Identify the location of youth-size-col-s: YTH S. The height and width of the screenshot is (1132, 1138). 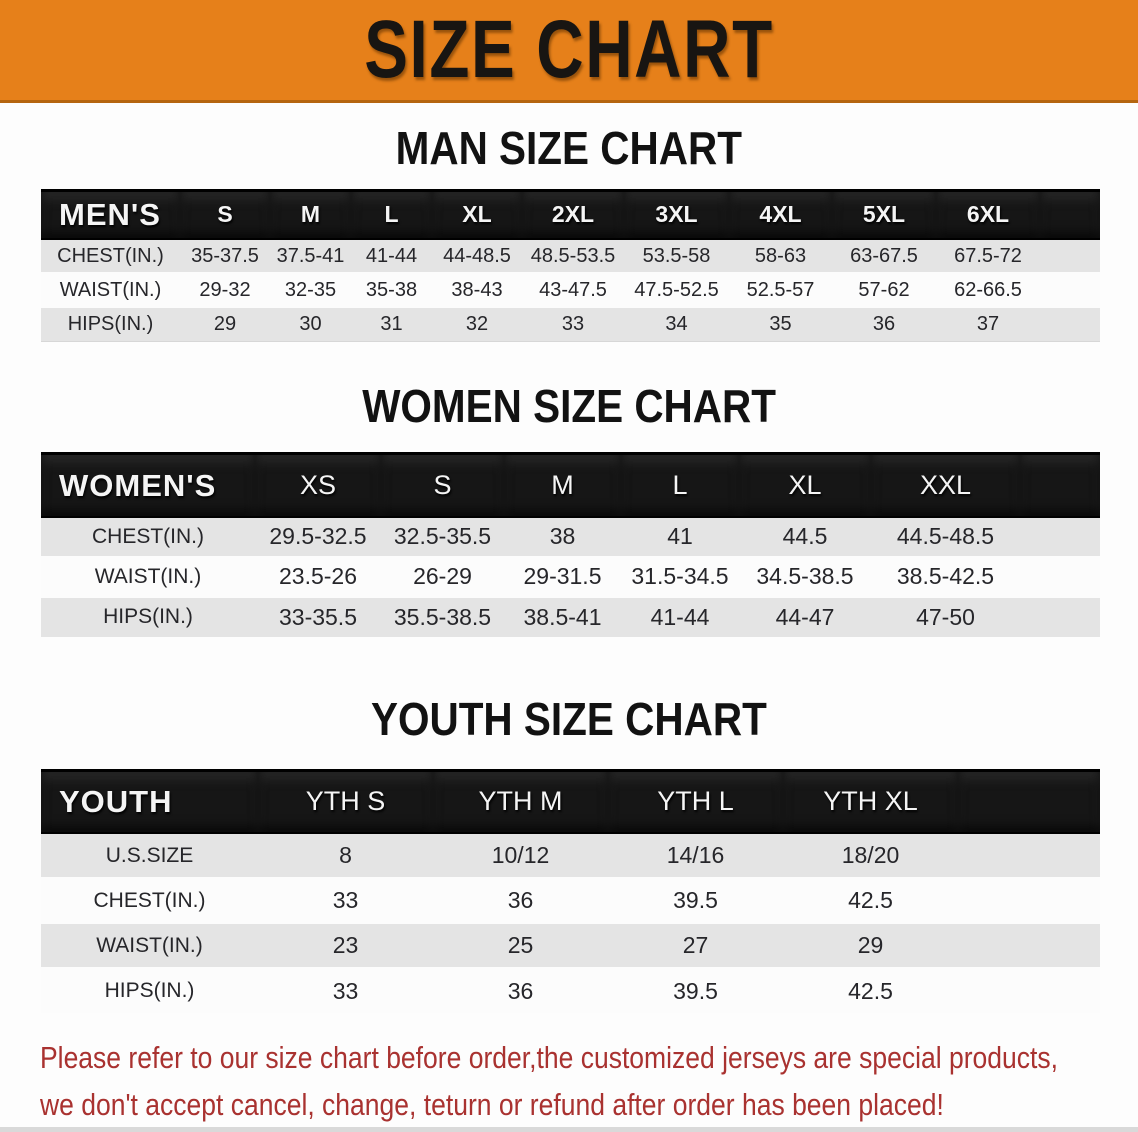
(345, 801).